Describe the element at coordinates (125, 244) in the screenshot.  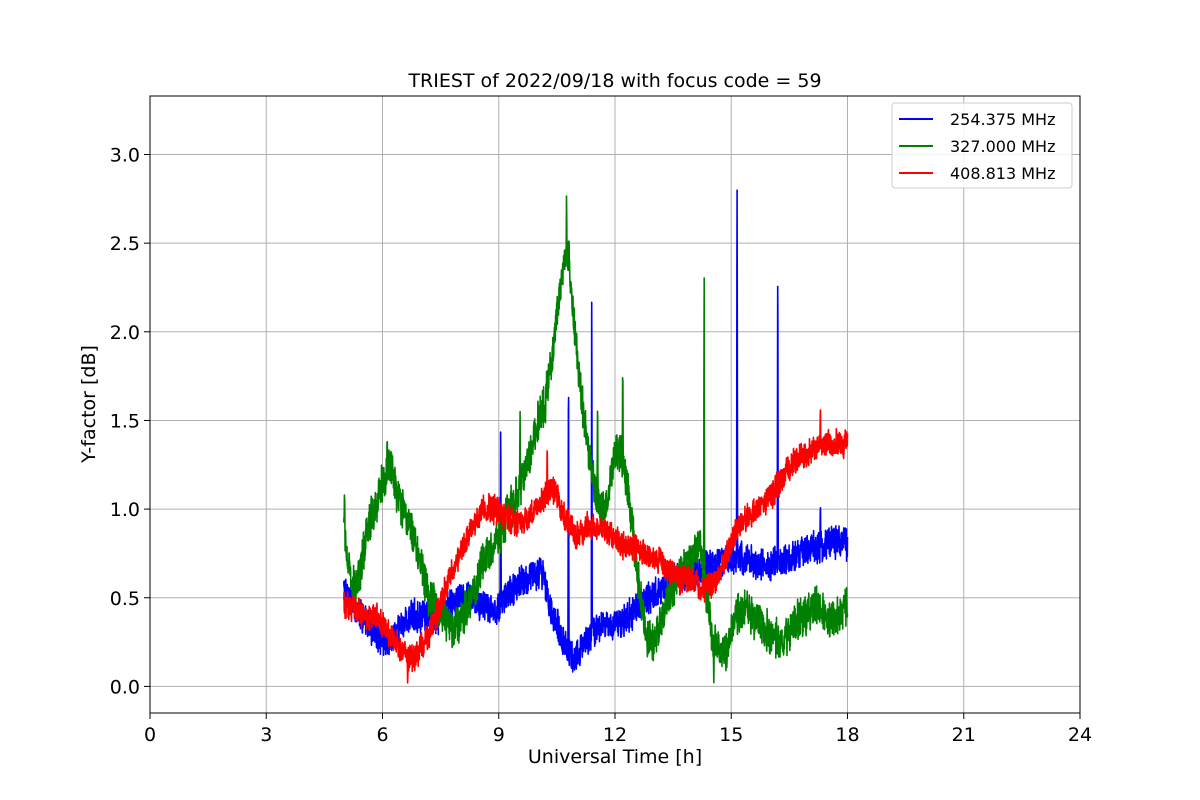
I see `y-tick-label: 2.5` at that location.